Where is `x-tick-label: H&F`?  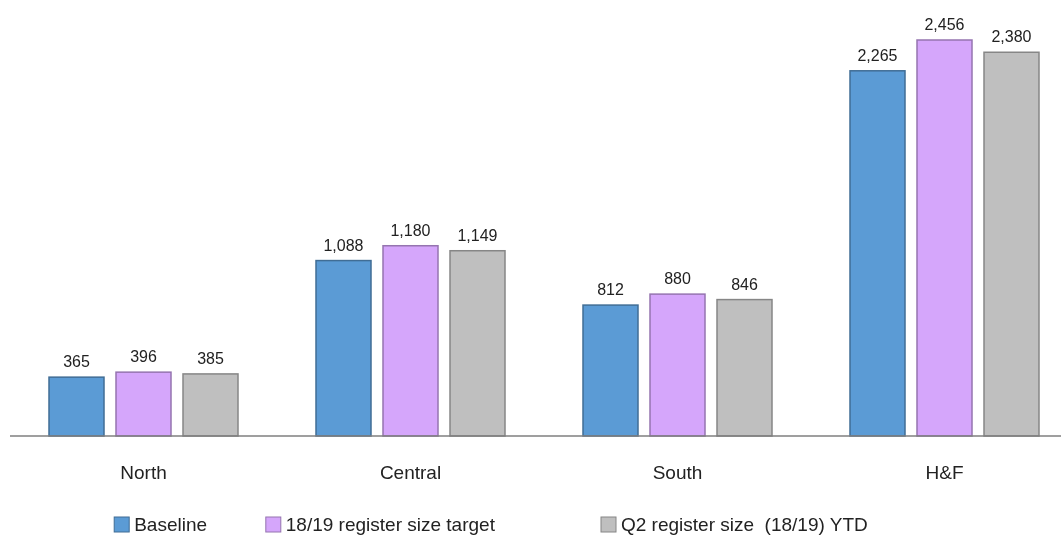 x-tick-label: H&F is located at coordinates (944, 472).